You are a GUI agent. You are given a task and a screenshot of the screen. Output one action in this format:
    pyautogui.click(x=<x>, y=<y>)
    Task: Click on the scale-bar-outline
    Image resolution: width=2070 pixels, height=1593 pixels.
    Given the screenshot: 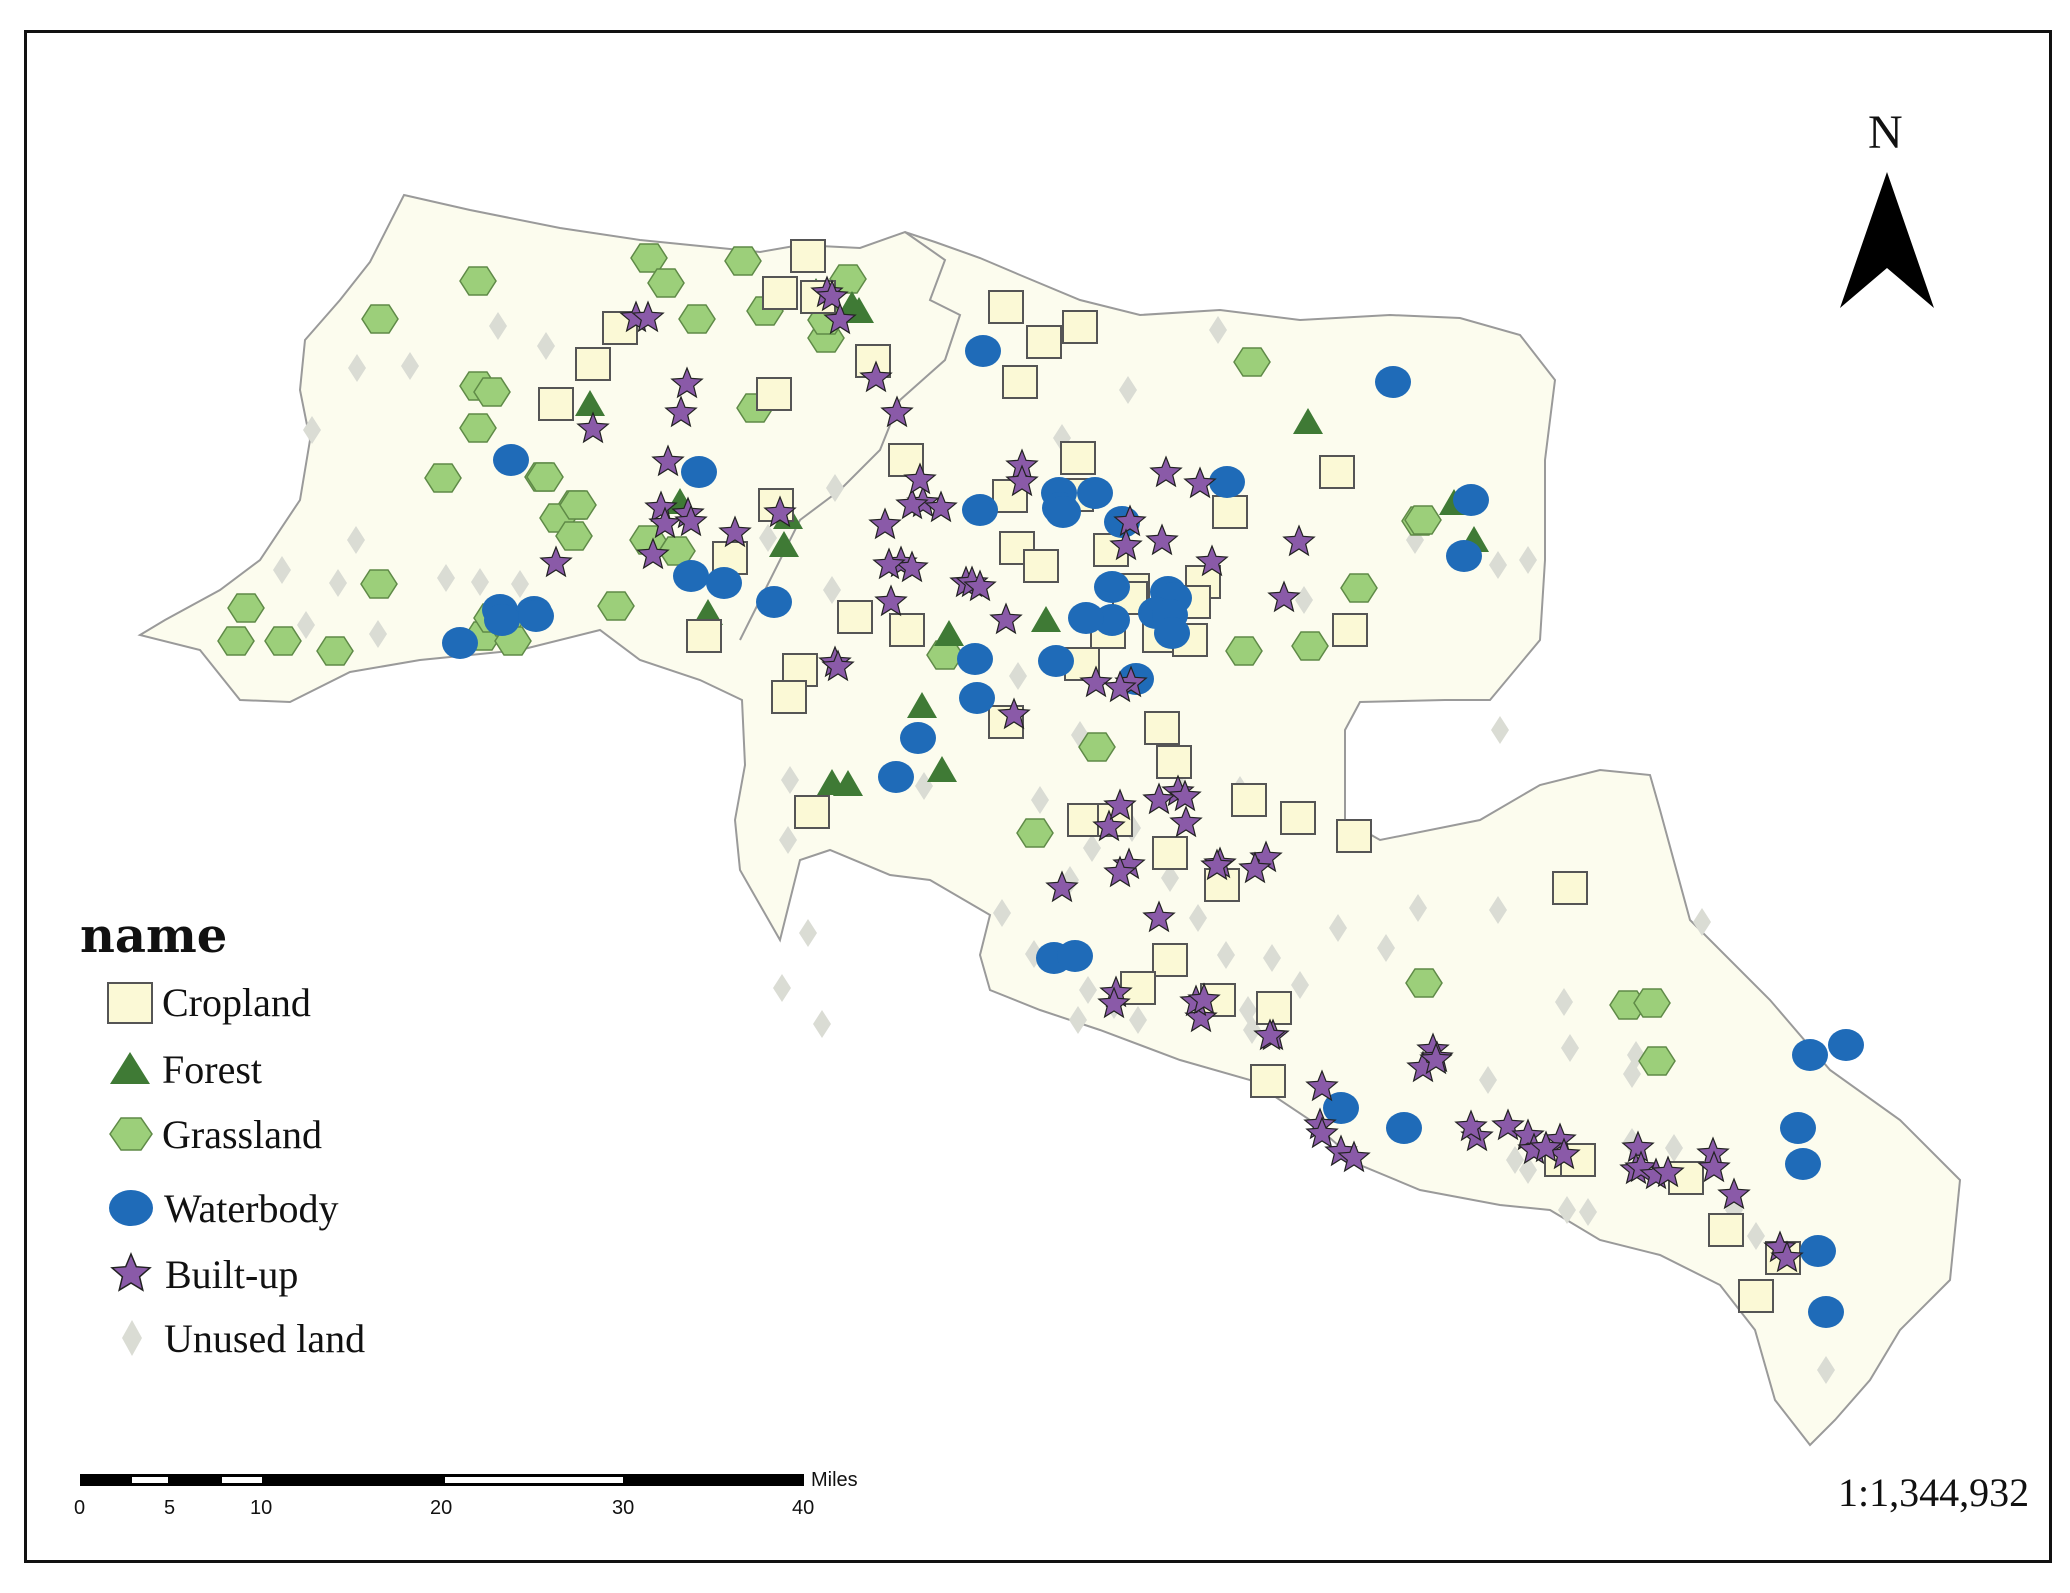 What is the action you would take?
    pyautogui.click(x=442, y=1480)
    